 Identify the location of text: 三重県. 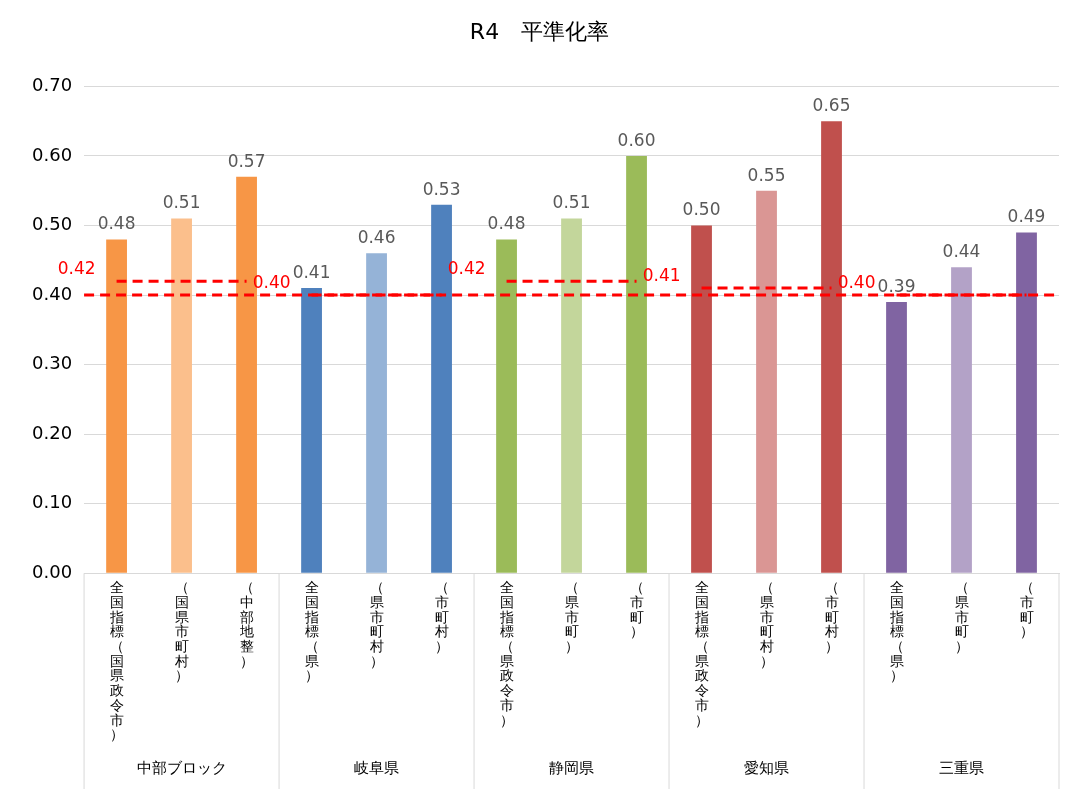
(962, 767).